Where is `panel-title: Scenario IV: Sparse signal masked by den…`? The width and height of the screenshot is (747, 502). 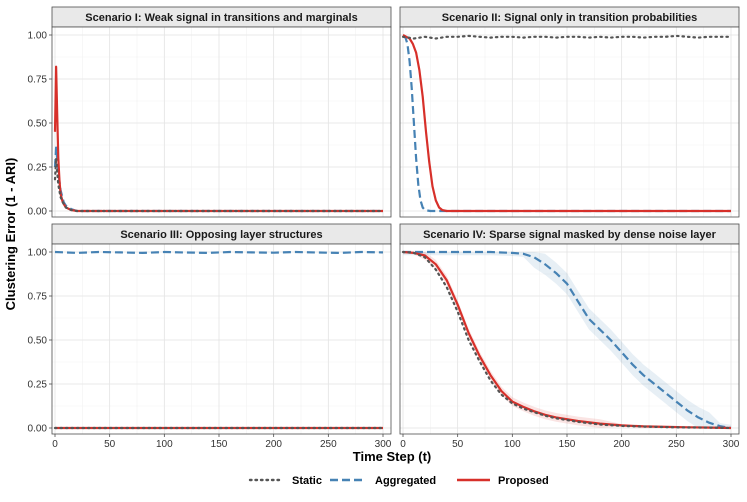
panel-title: Scenario IV: Sparse signal masked by den… is located at coordinates (570, 235).